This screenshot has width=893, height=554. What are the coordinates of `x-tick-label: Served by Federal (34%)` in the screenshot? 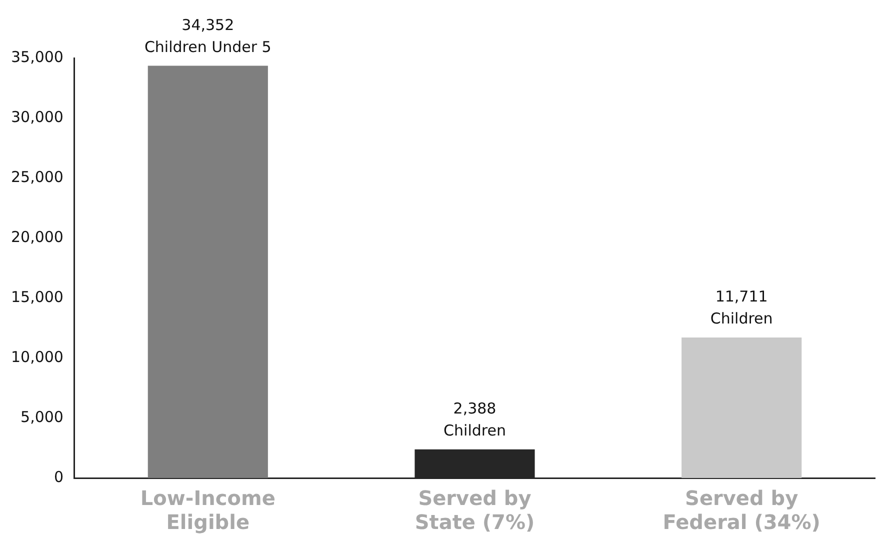 It's located at (741, 510).